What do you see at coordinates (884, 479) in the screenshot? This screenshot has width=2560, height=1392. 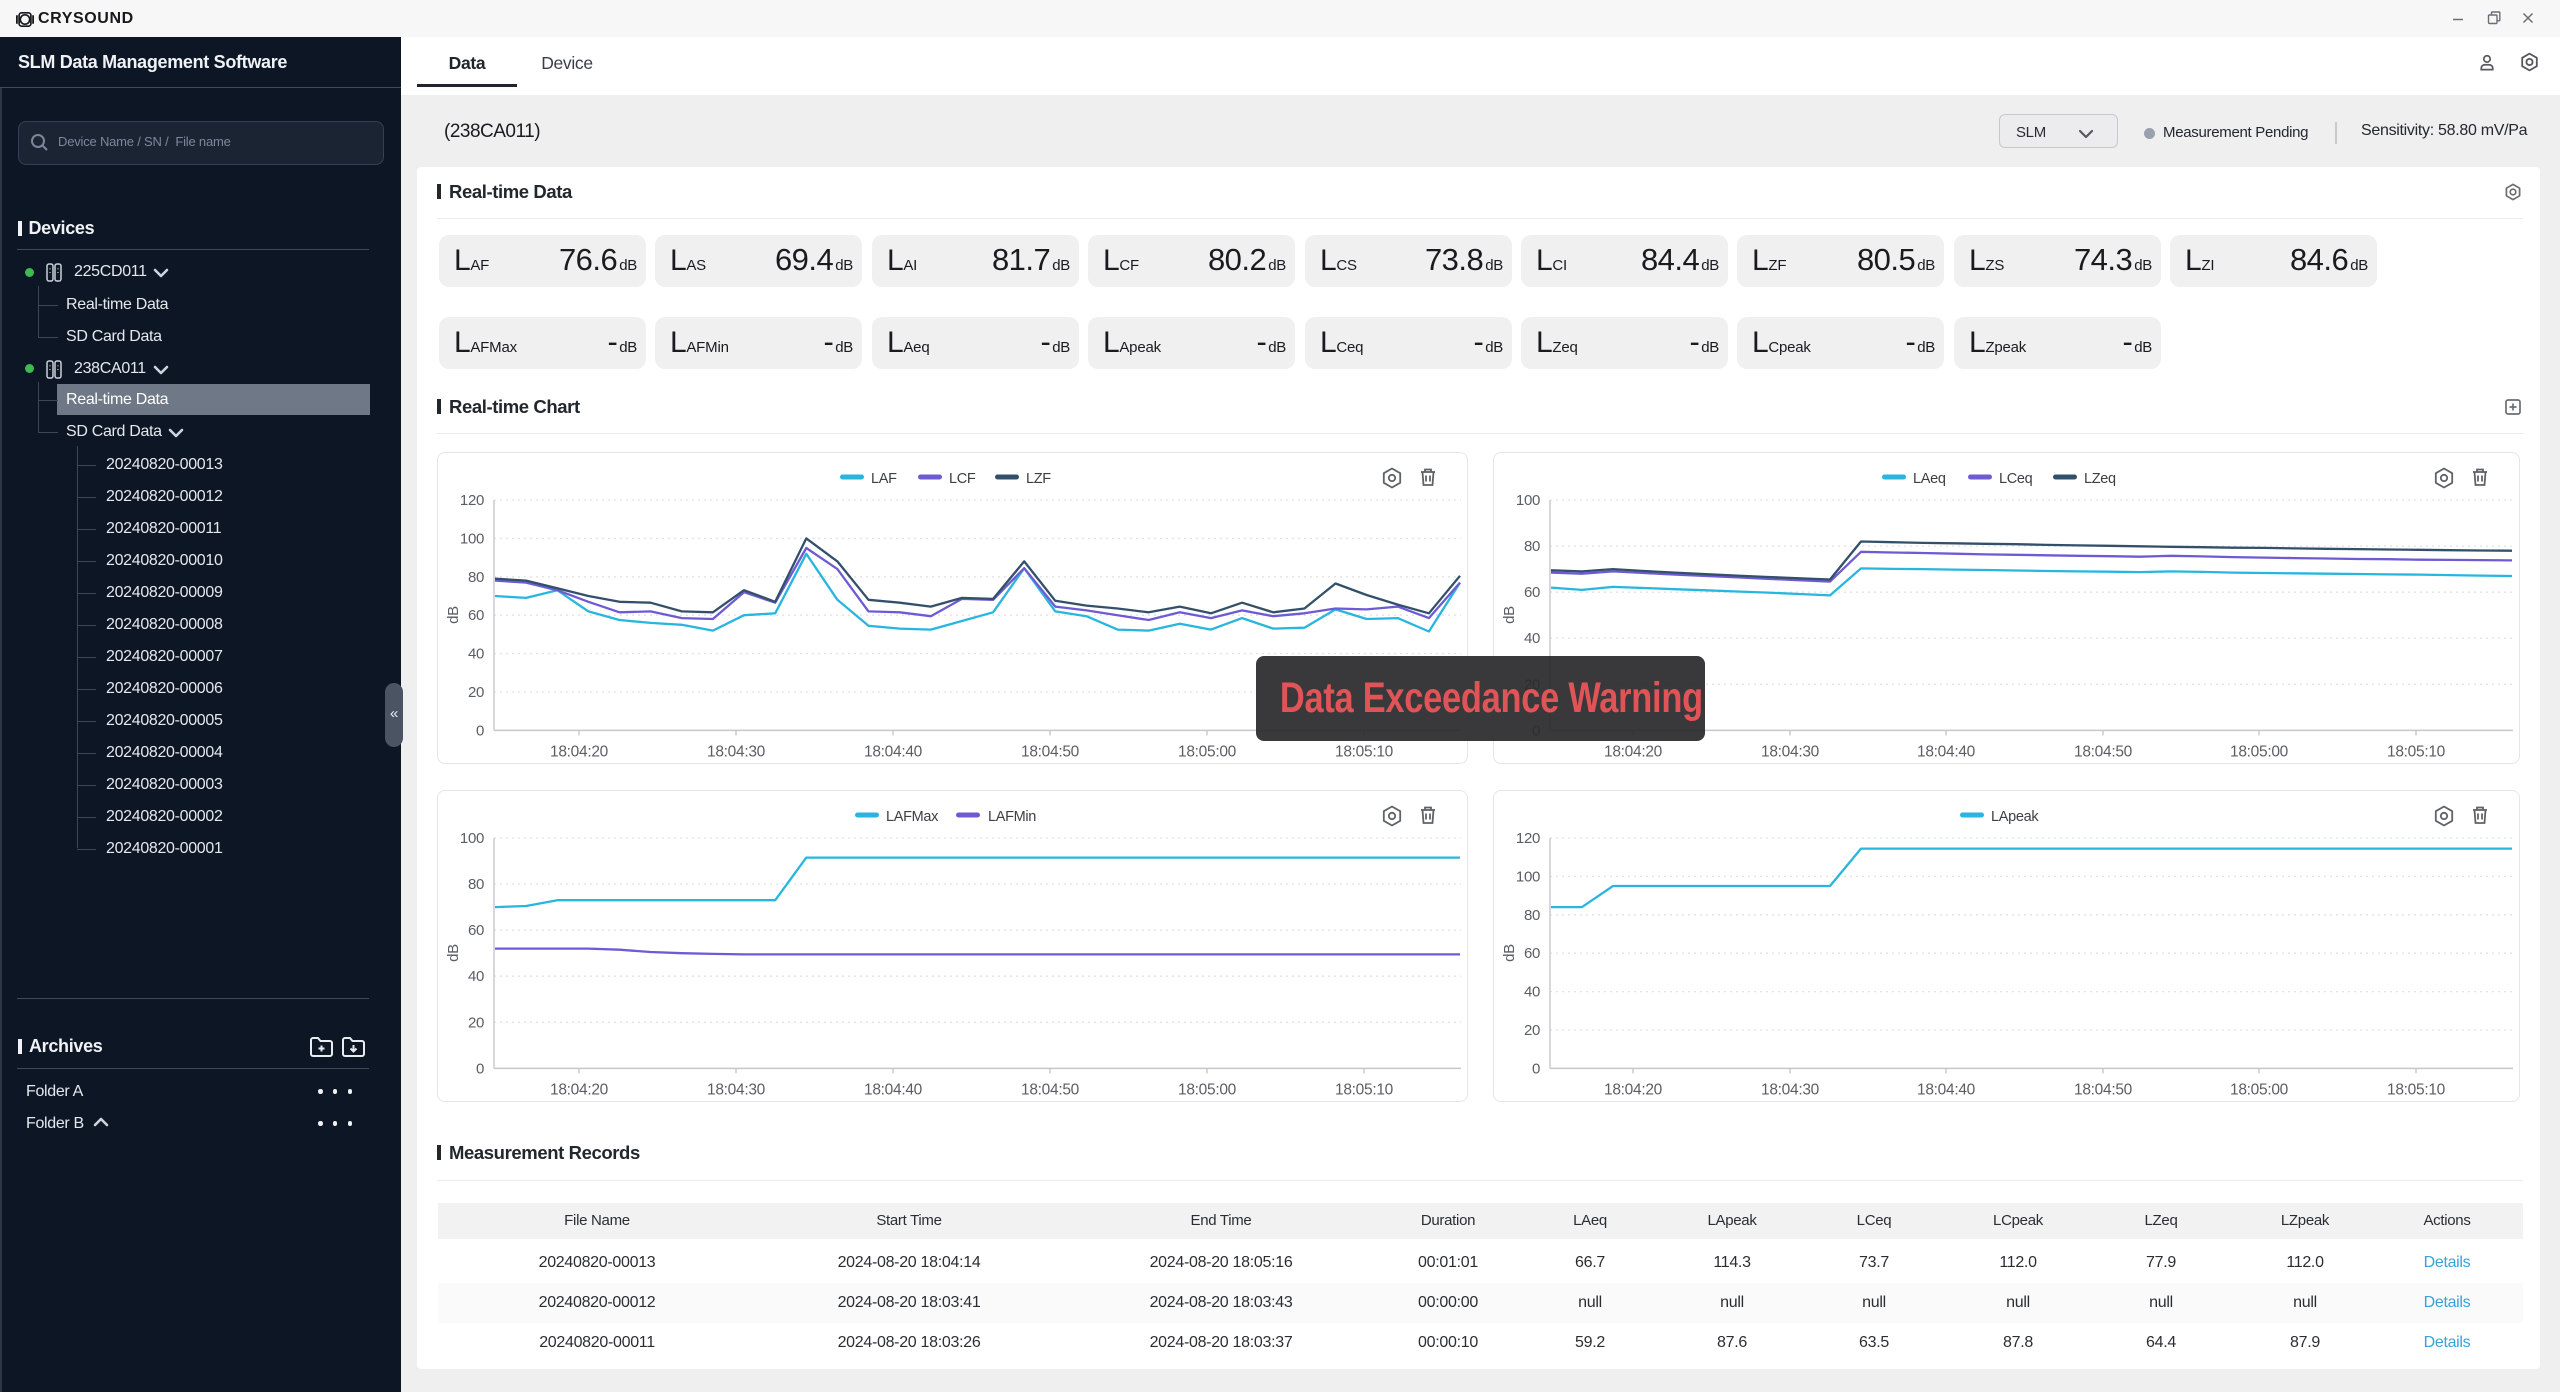 I see `svg-text: LAF` at bounding box center [884, 479].